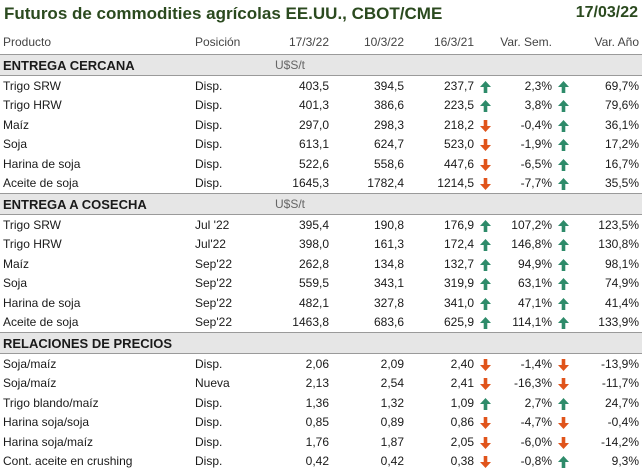 Image resolution: width=642 pixels, height=471 pixels. I want to click on section-unit: U$S/t, so click(339, 65).